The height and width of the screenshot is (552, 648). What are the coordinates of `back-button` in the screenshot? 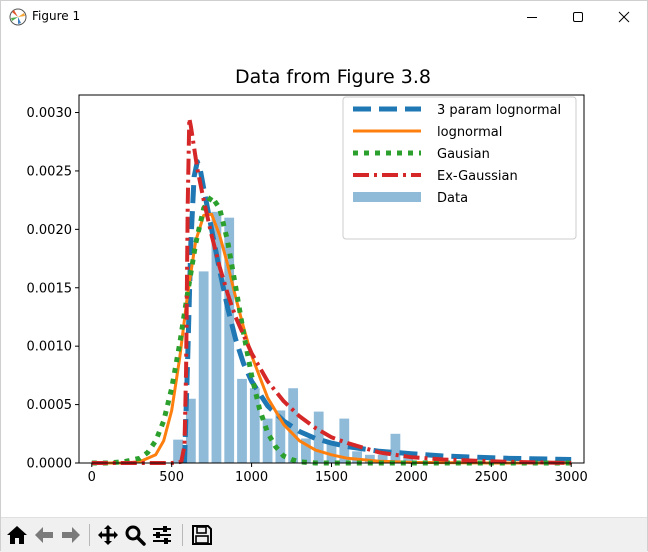 It's located at (44, 535).